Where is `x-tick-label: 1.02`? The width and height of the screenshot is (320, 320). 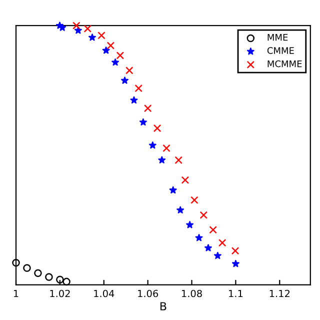 x-tick-label: 1.02 is located at coordinates (60, 294).